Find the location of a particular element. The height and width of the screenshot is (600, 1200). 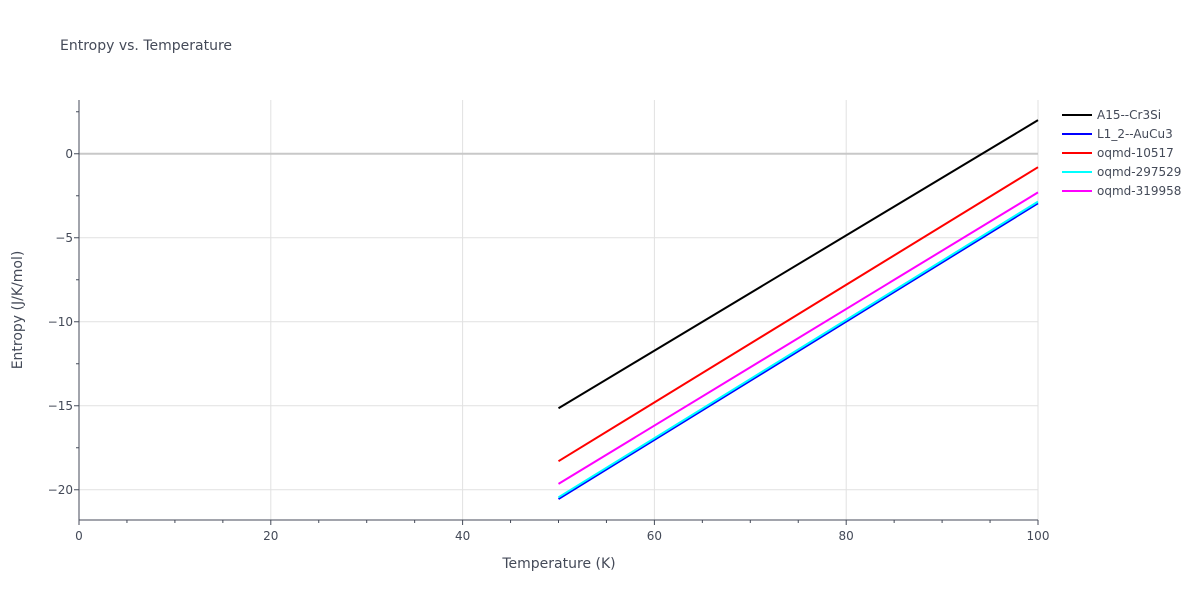

x-tick-label: 20 is located at coordinates (270, 536).